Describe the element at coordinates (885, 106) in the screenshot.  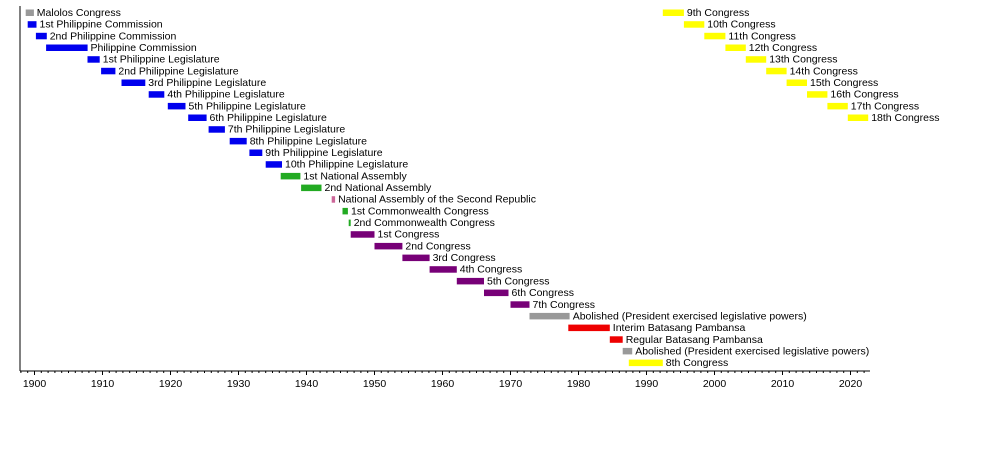
I see `bar-label-39: 17th Congress` at that location.